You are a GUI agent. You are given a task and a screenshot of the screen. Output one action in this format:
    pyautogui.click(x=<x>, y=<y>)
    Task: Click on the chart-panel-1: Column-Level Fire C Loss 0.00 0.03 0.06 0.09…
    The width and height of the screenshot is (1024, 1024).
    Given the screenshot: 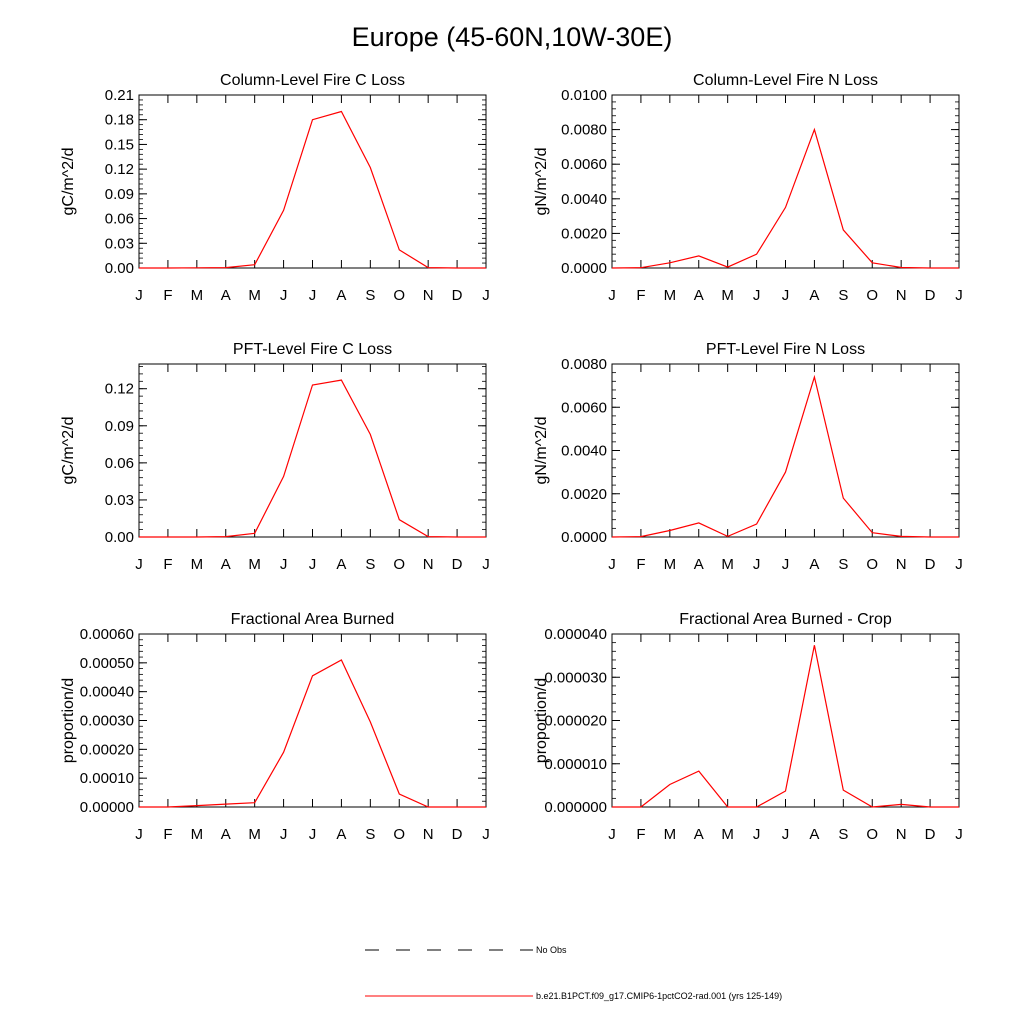 What is the action you would take?
    pyautogui.click(x=275, y=188)
    